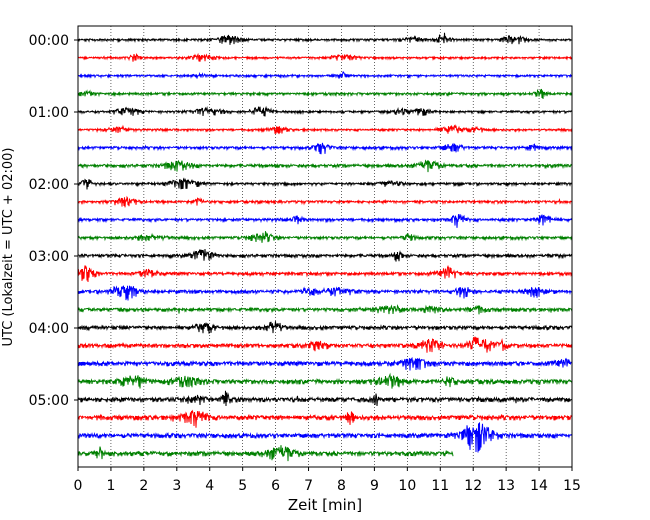 The height and width of the screenshot is (520, 650). I want to click on y-axis: 00:00 01:00 02:00 03:00 04:00 05:00, so click(53, 221).